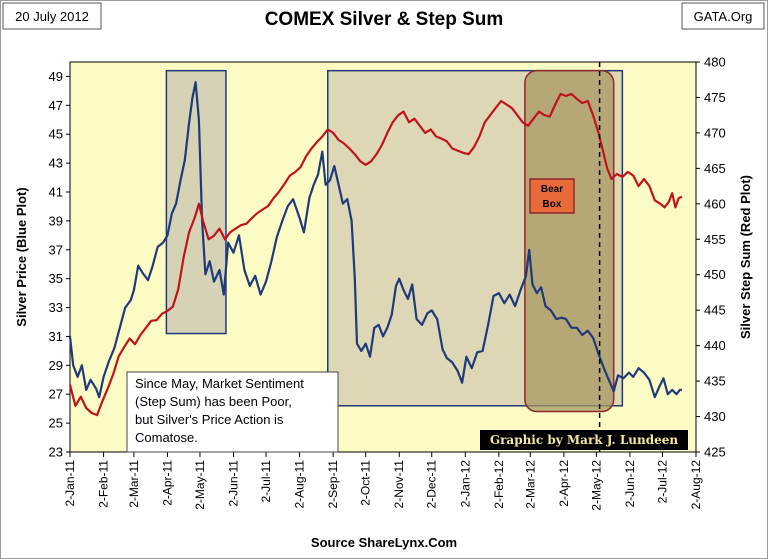 This screenshot has width=768, height=559. What do you see at coordinates (552, 196) in the screenshot?
I see `bear-box-label-box` at bounding box center [552, 196].